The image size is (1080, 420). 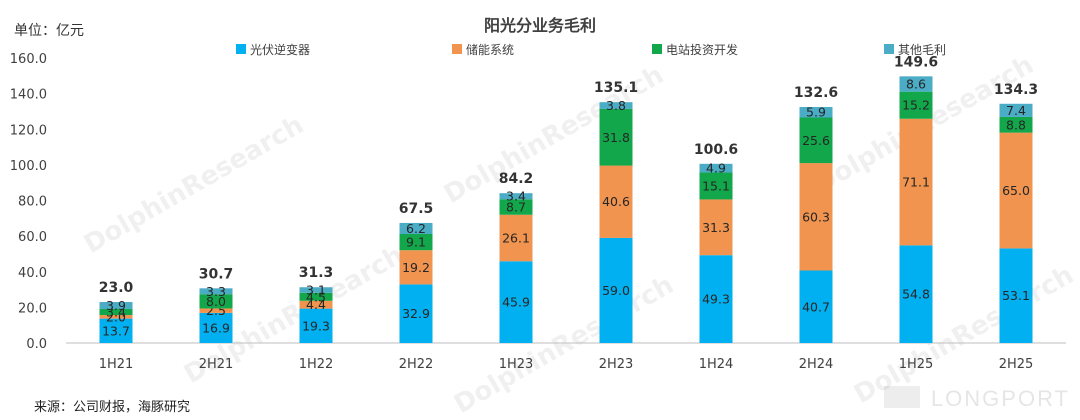 What do you see at coordinates (1016, 90) in the screenshot?
I see `total-label: 134.3` at bounding box center [1016, 90].